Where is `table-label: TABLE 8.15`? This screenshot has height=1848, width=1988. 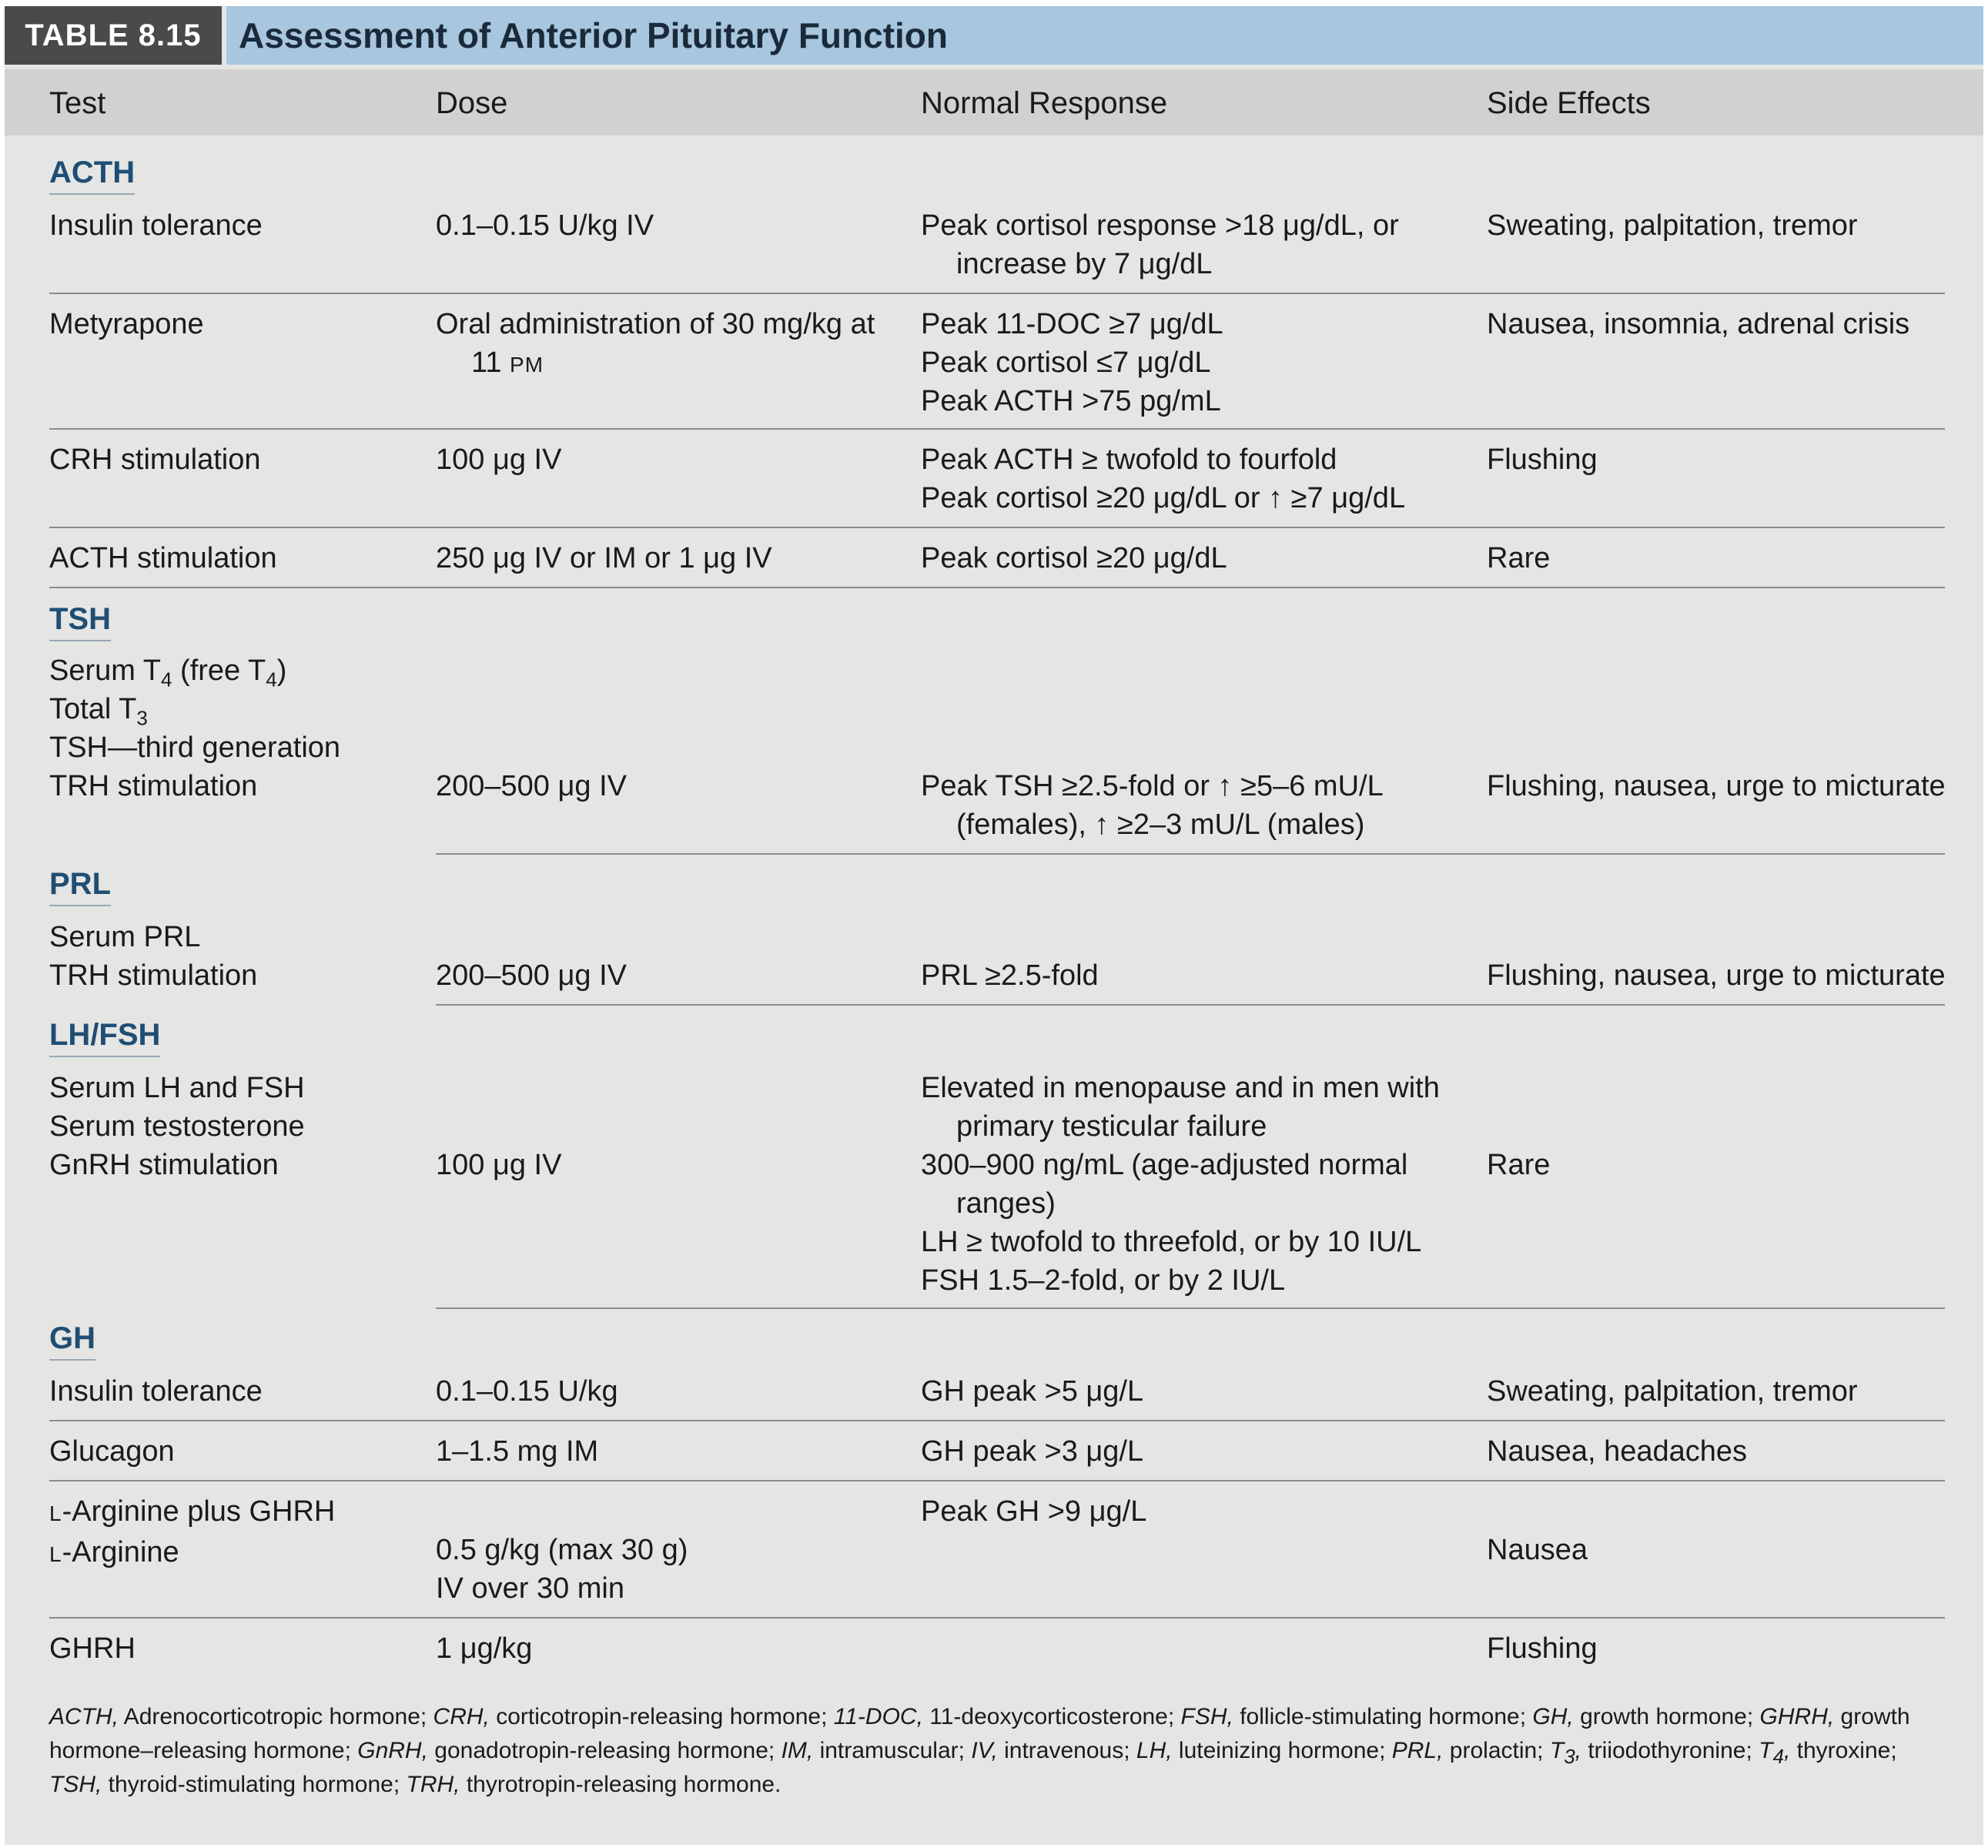 table-label: TABLE 8.15 is located at coordinates (113, 35).